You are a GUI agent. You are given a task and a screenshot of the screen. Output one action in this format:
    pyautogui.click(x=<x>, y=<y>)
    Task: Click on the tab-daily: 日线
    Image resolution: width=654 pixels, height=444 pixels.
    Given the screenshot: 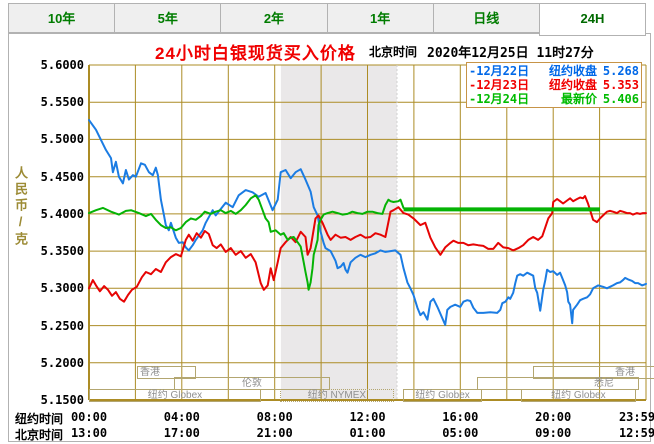 What is the action you would take?
    pyautogui.click(x=486, y=18)
    